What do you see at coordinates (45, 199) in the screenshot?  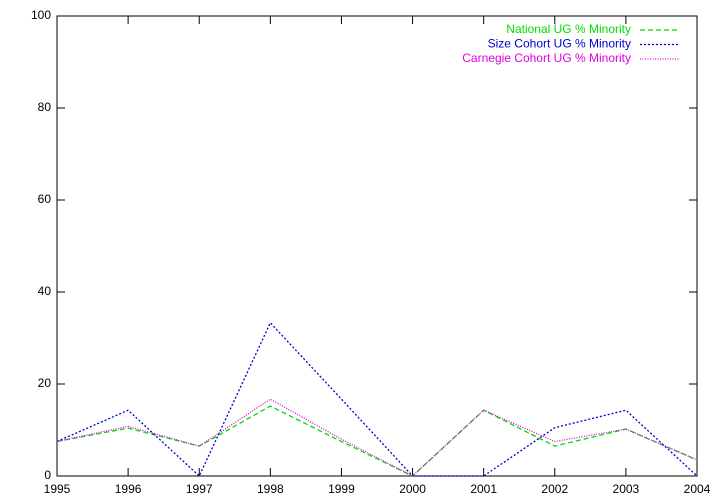 I see `y-tick-label: 60` at bounding box center [45, 199].